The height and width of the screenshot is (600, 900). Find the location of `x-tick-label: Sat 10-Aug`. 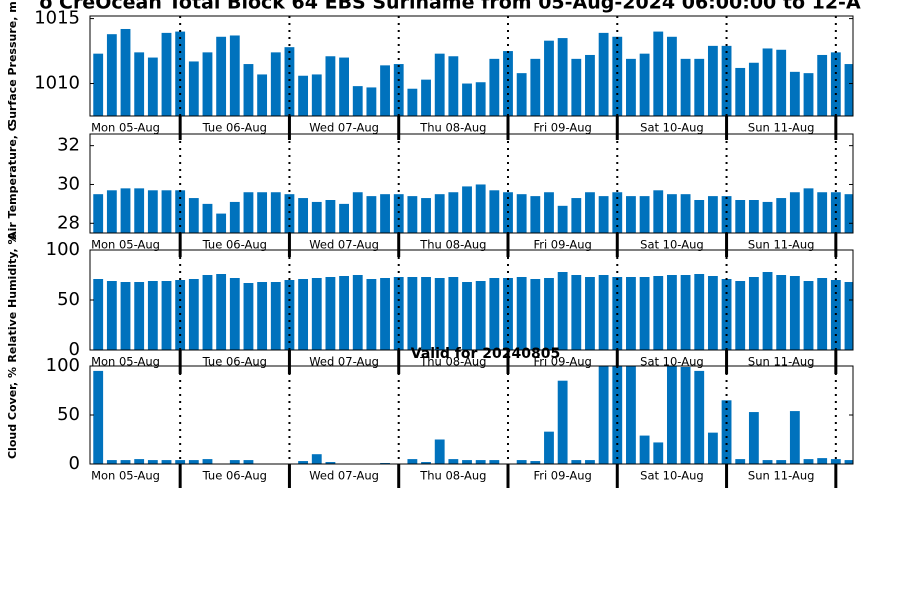

x-tick-label: Sat 10-Aug is located at coordinates (672, 362).